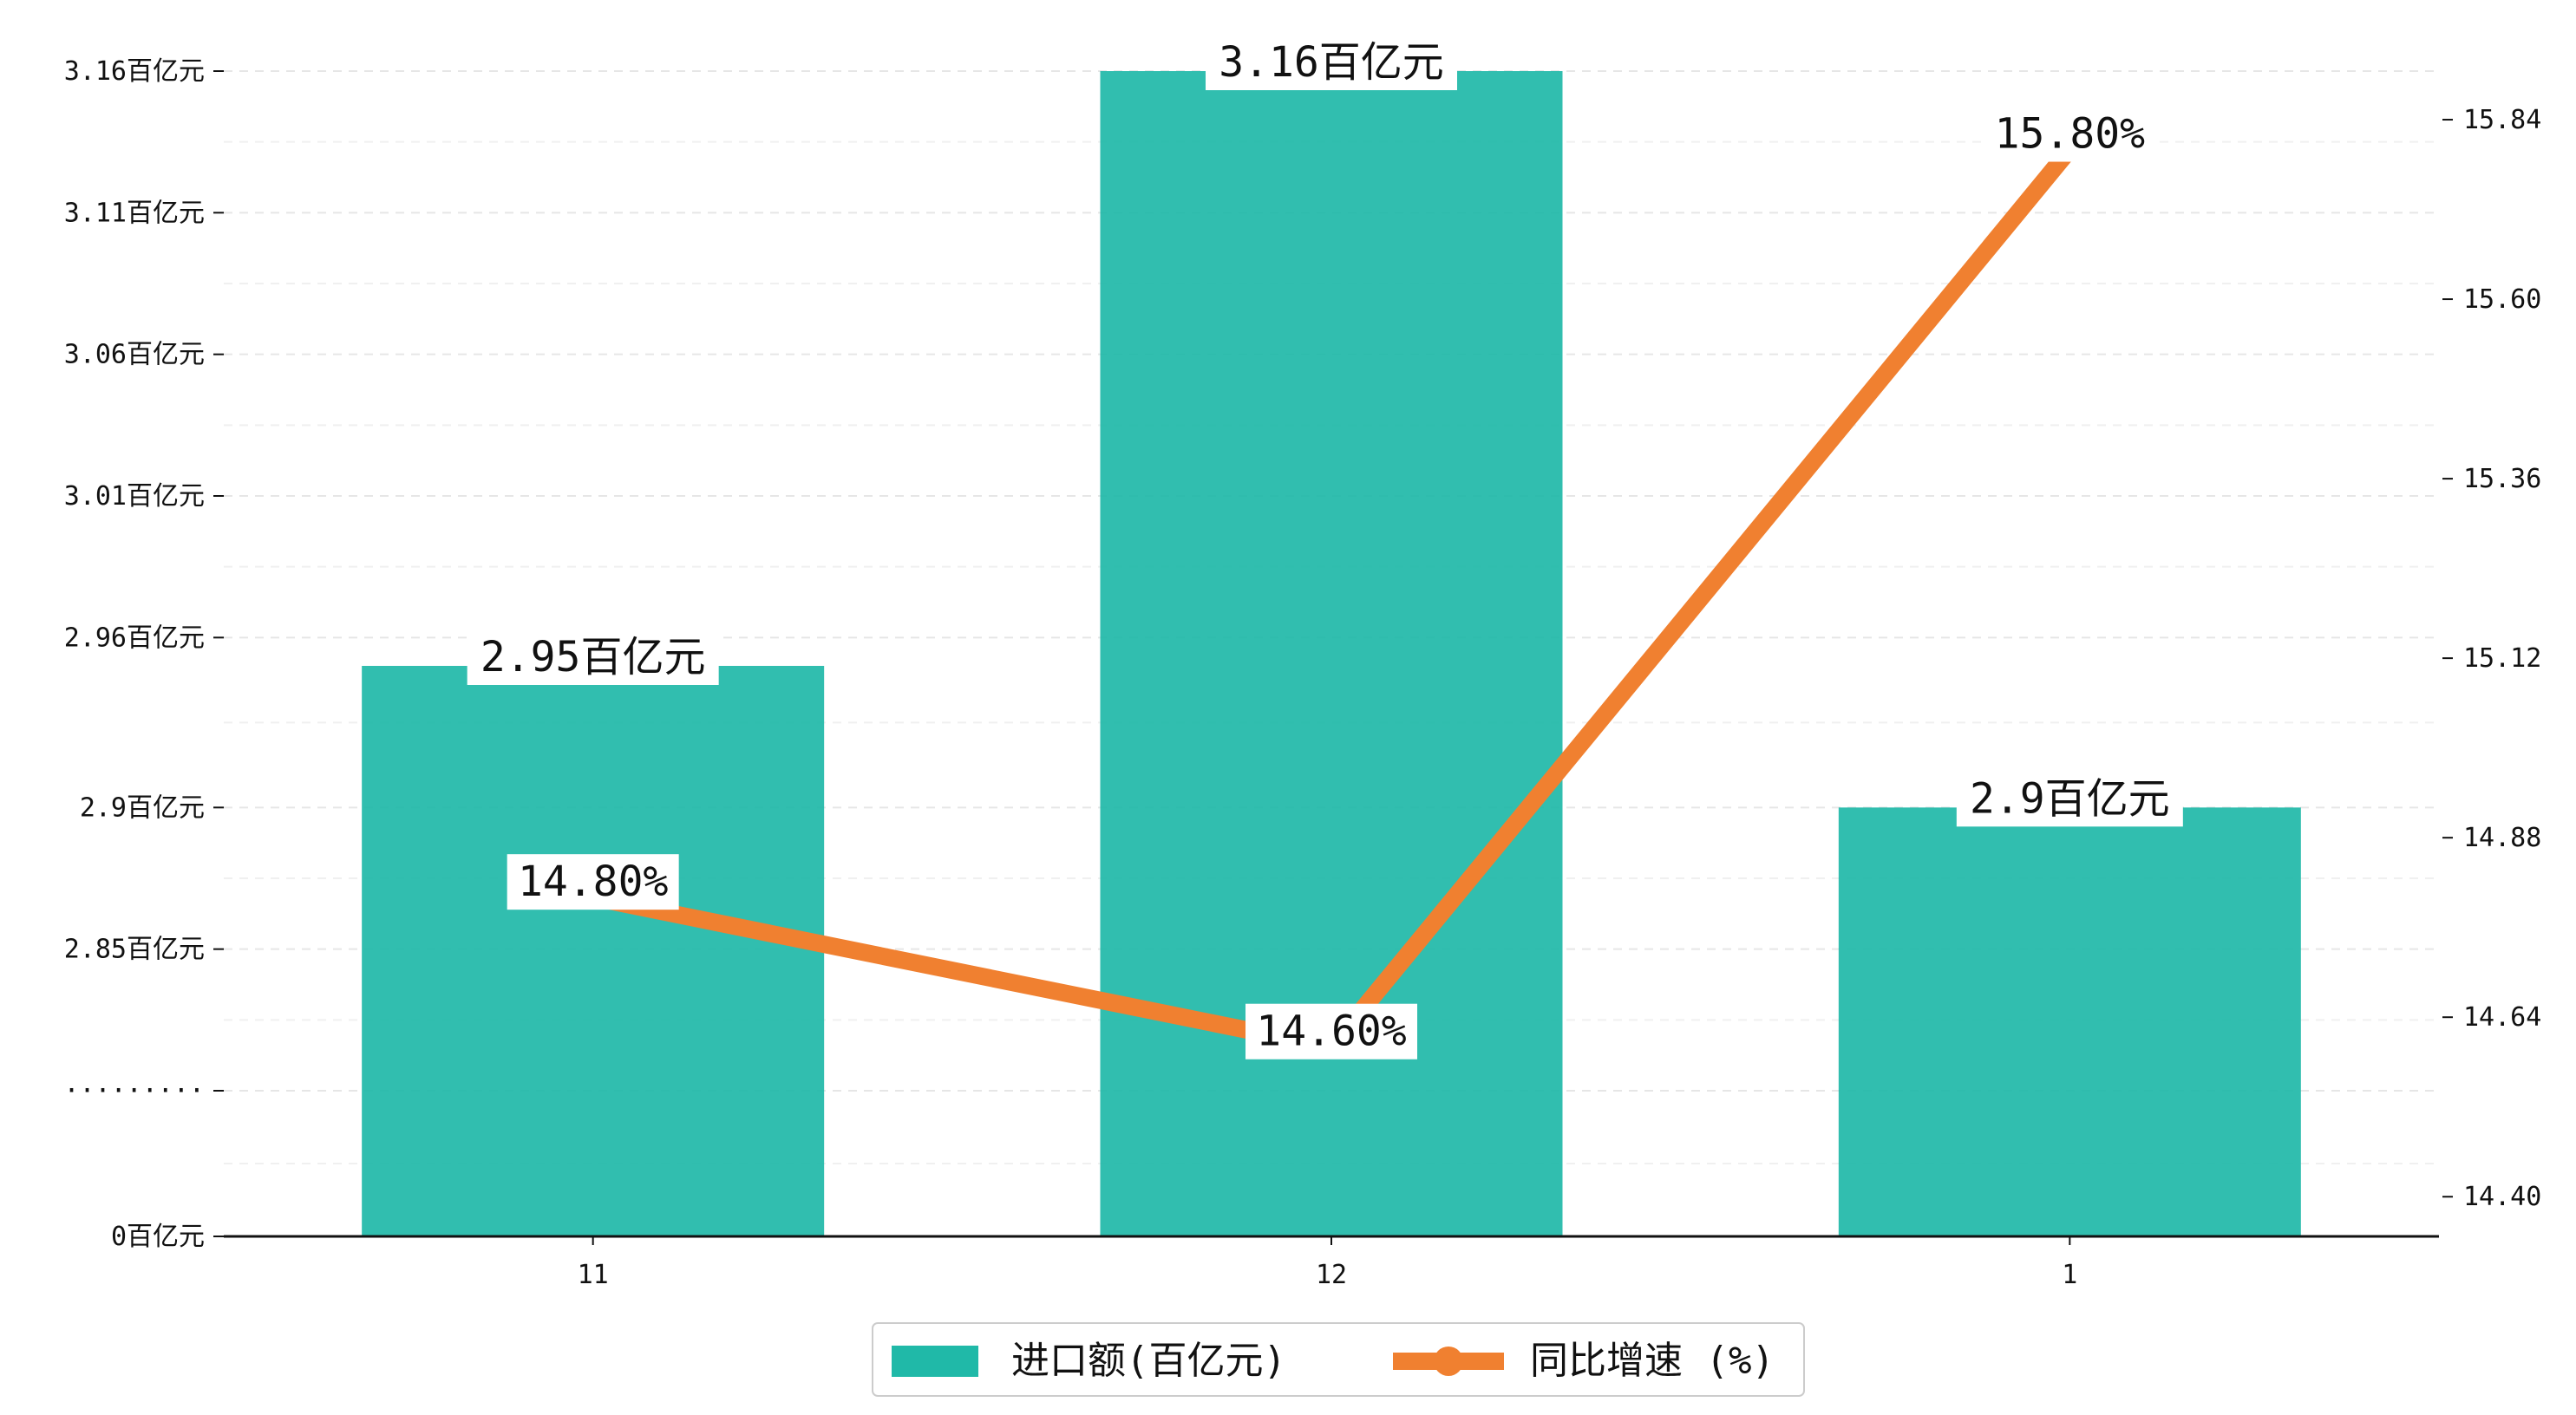 The height and width of the screenshot is (1415, 2576). Describe the element at coordinates (1652, 1361) in the screenshot. I see `legend-label-line: 同比增速 (%)` at that location.